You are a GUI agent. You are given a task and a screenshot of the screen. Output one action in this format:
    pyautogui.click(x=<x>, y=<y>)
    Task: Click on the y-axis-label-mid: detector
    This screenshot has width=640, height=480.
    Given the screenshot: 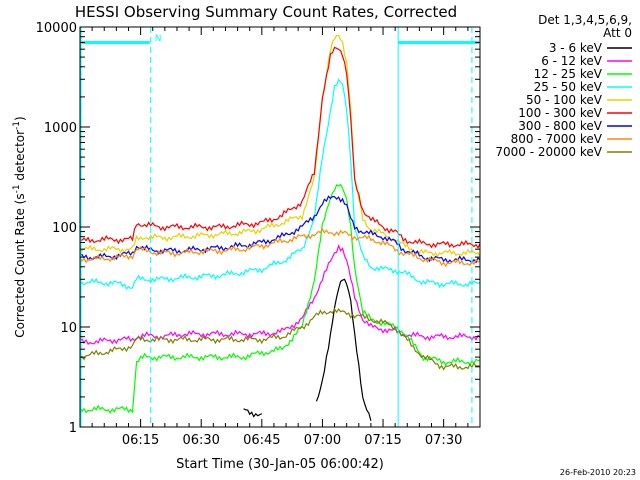 What is the action you would take?
    pyautogui.click(x=20, y=157)
    